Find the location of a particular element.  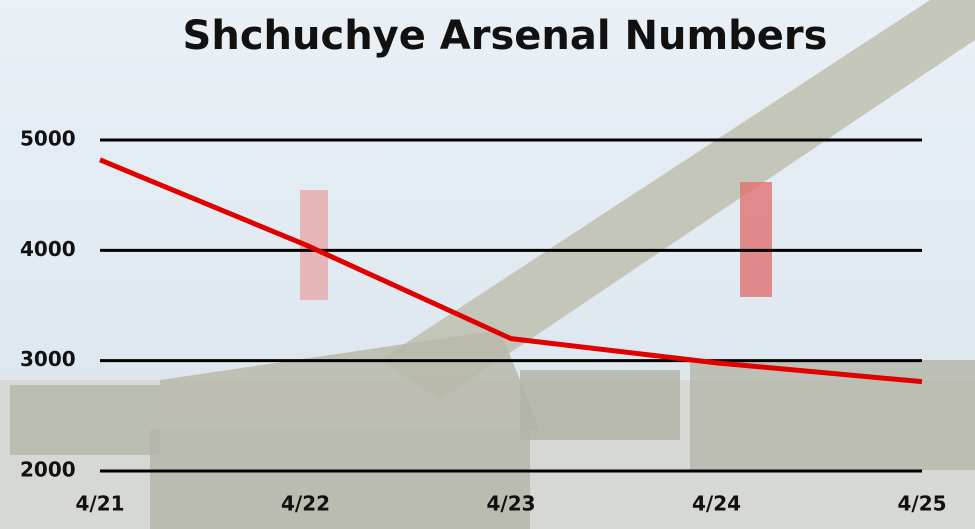

x-tick-label: 4/25 is located at coordinates (921, 504).